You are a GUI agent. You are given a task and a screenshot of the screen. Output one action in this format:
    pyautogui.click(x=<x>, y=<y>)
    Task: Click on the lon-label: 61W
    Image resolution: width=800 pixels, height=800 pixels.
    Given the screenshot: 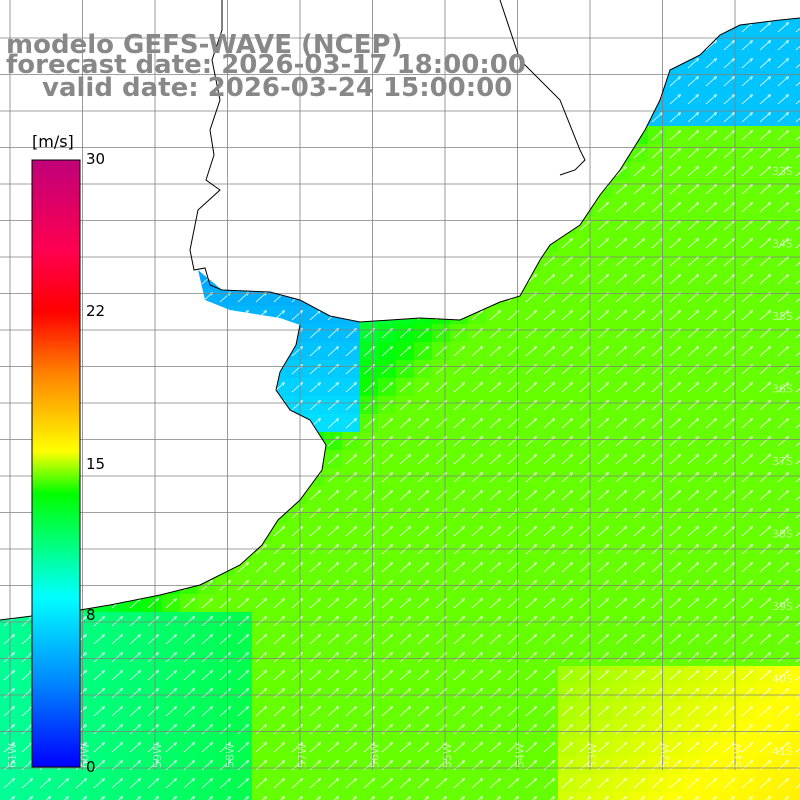 What is the action you would take?
    pyautogui.click(x=12, y=755)
    